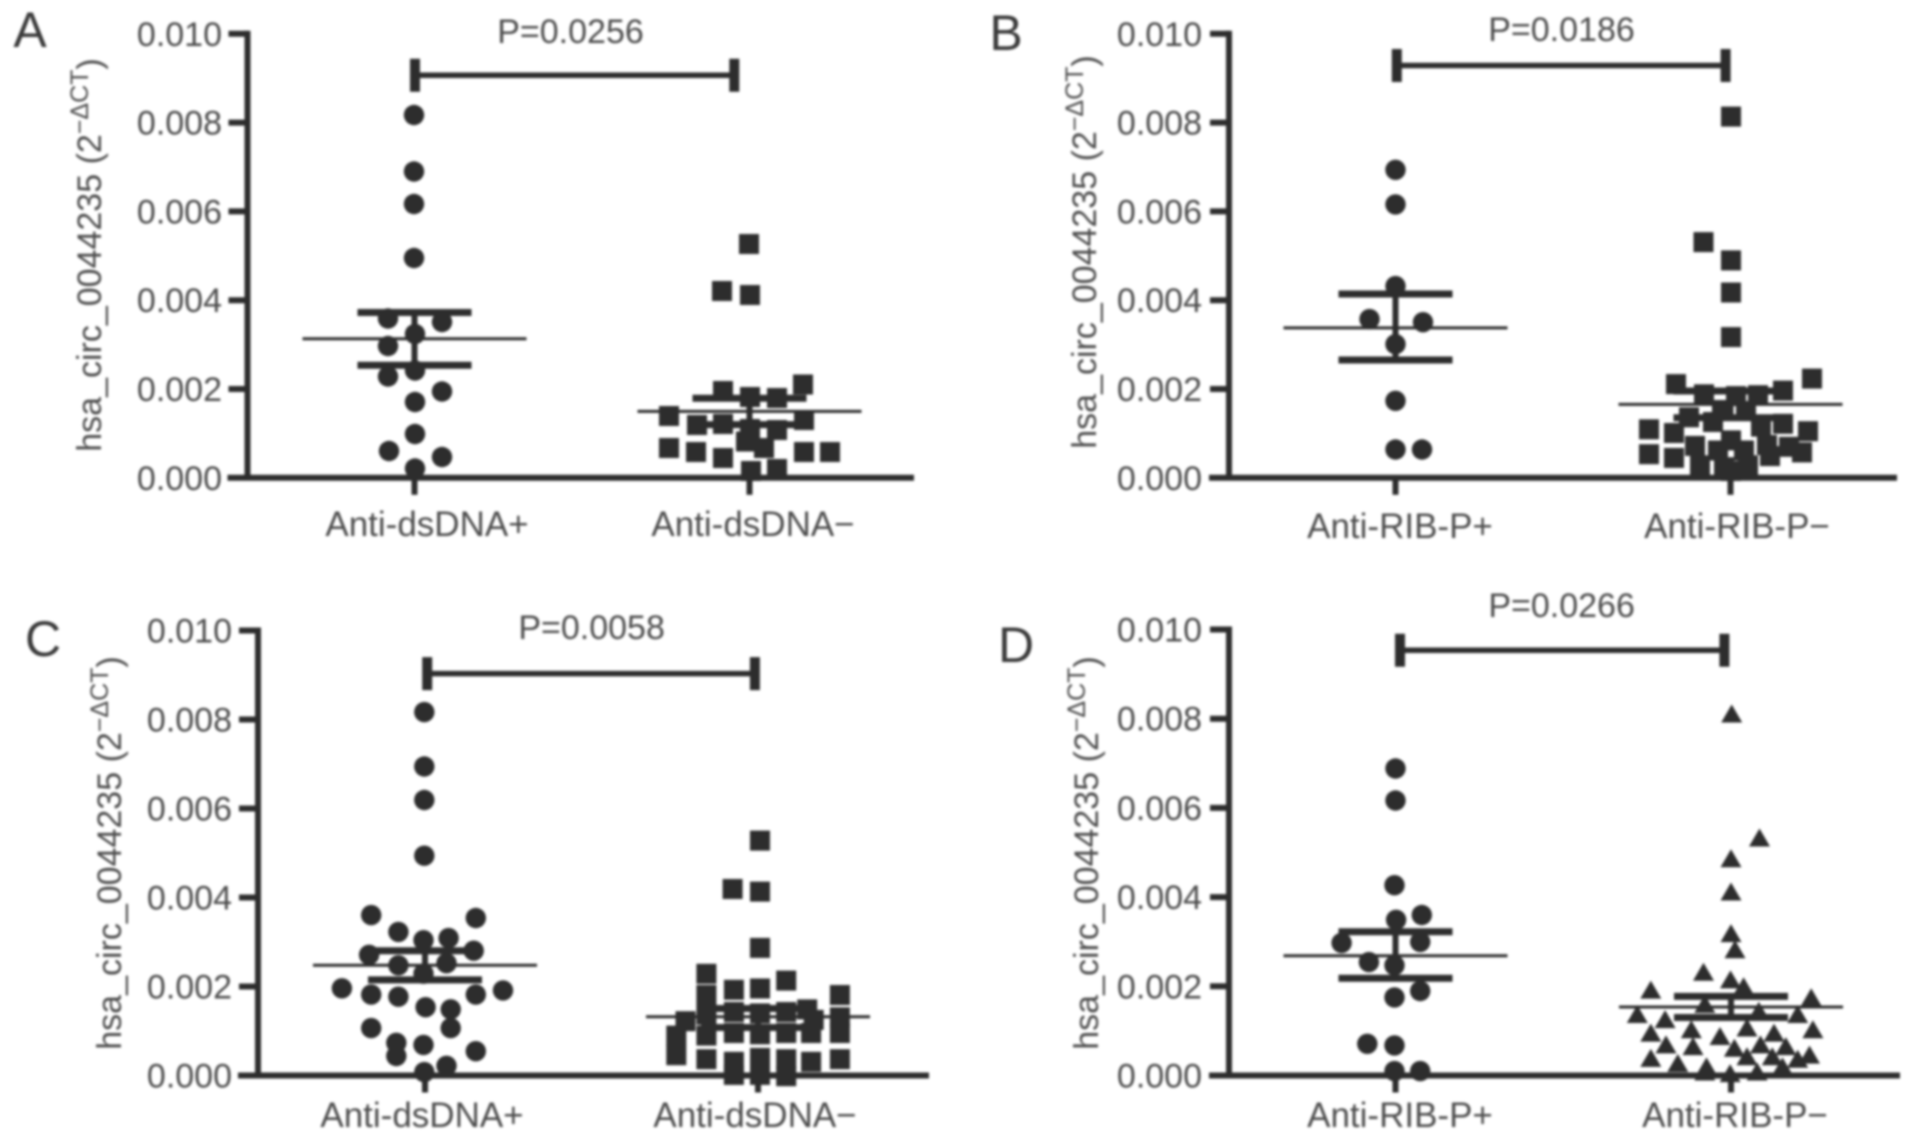 The image size is (1913, 1146). What do you see at coordinates (1016, 645) in the screenshot?
I see `svg-text: D` at bounding box center [1016, 645].